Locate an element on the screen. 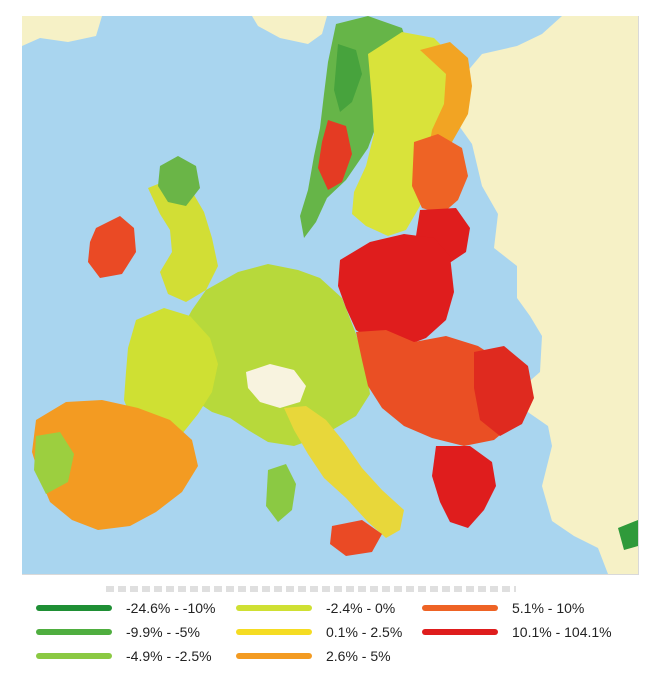 This screenshot has height=683, width=668. central-europe is located at coordinates (272, 355).